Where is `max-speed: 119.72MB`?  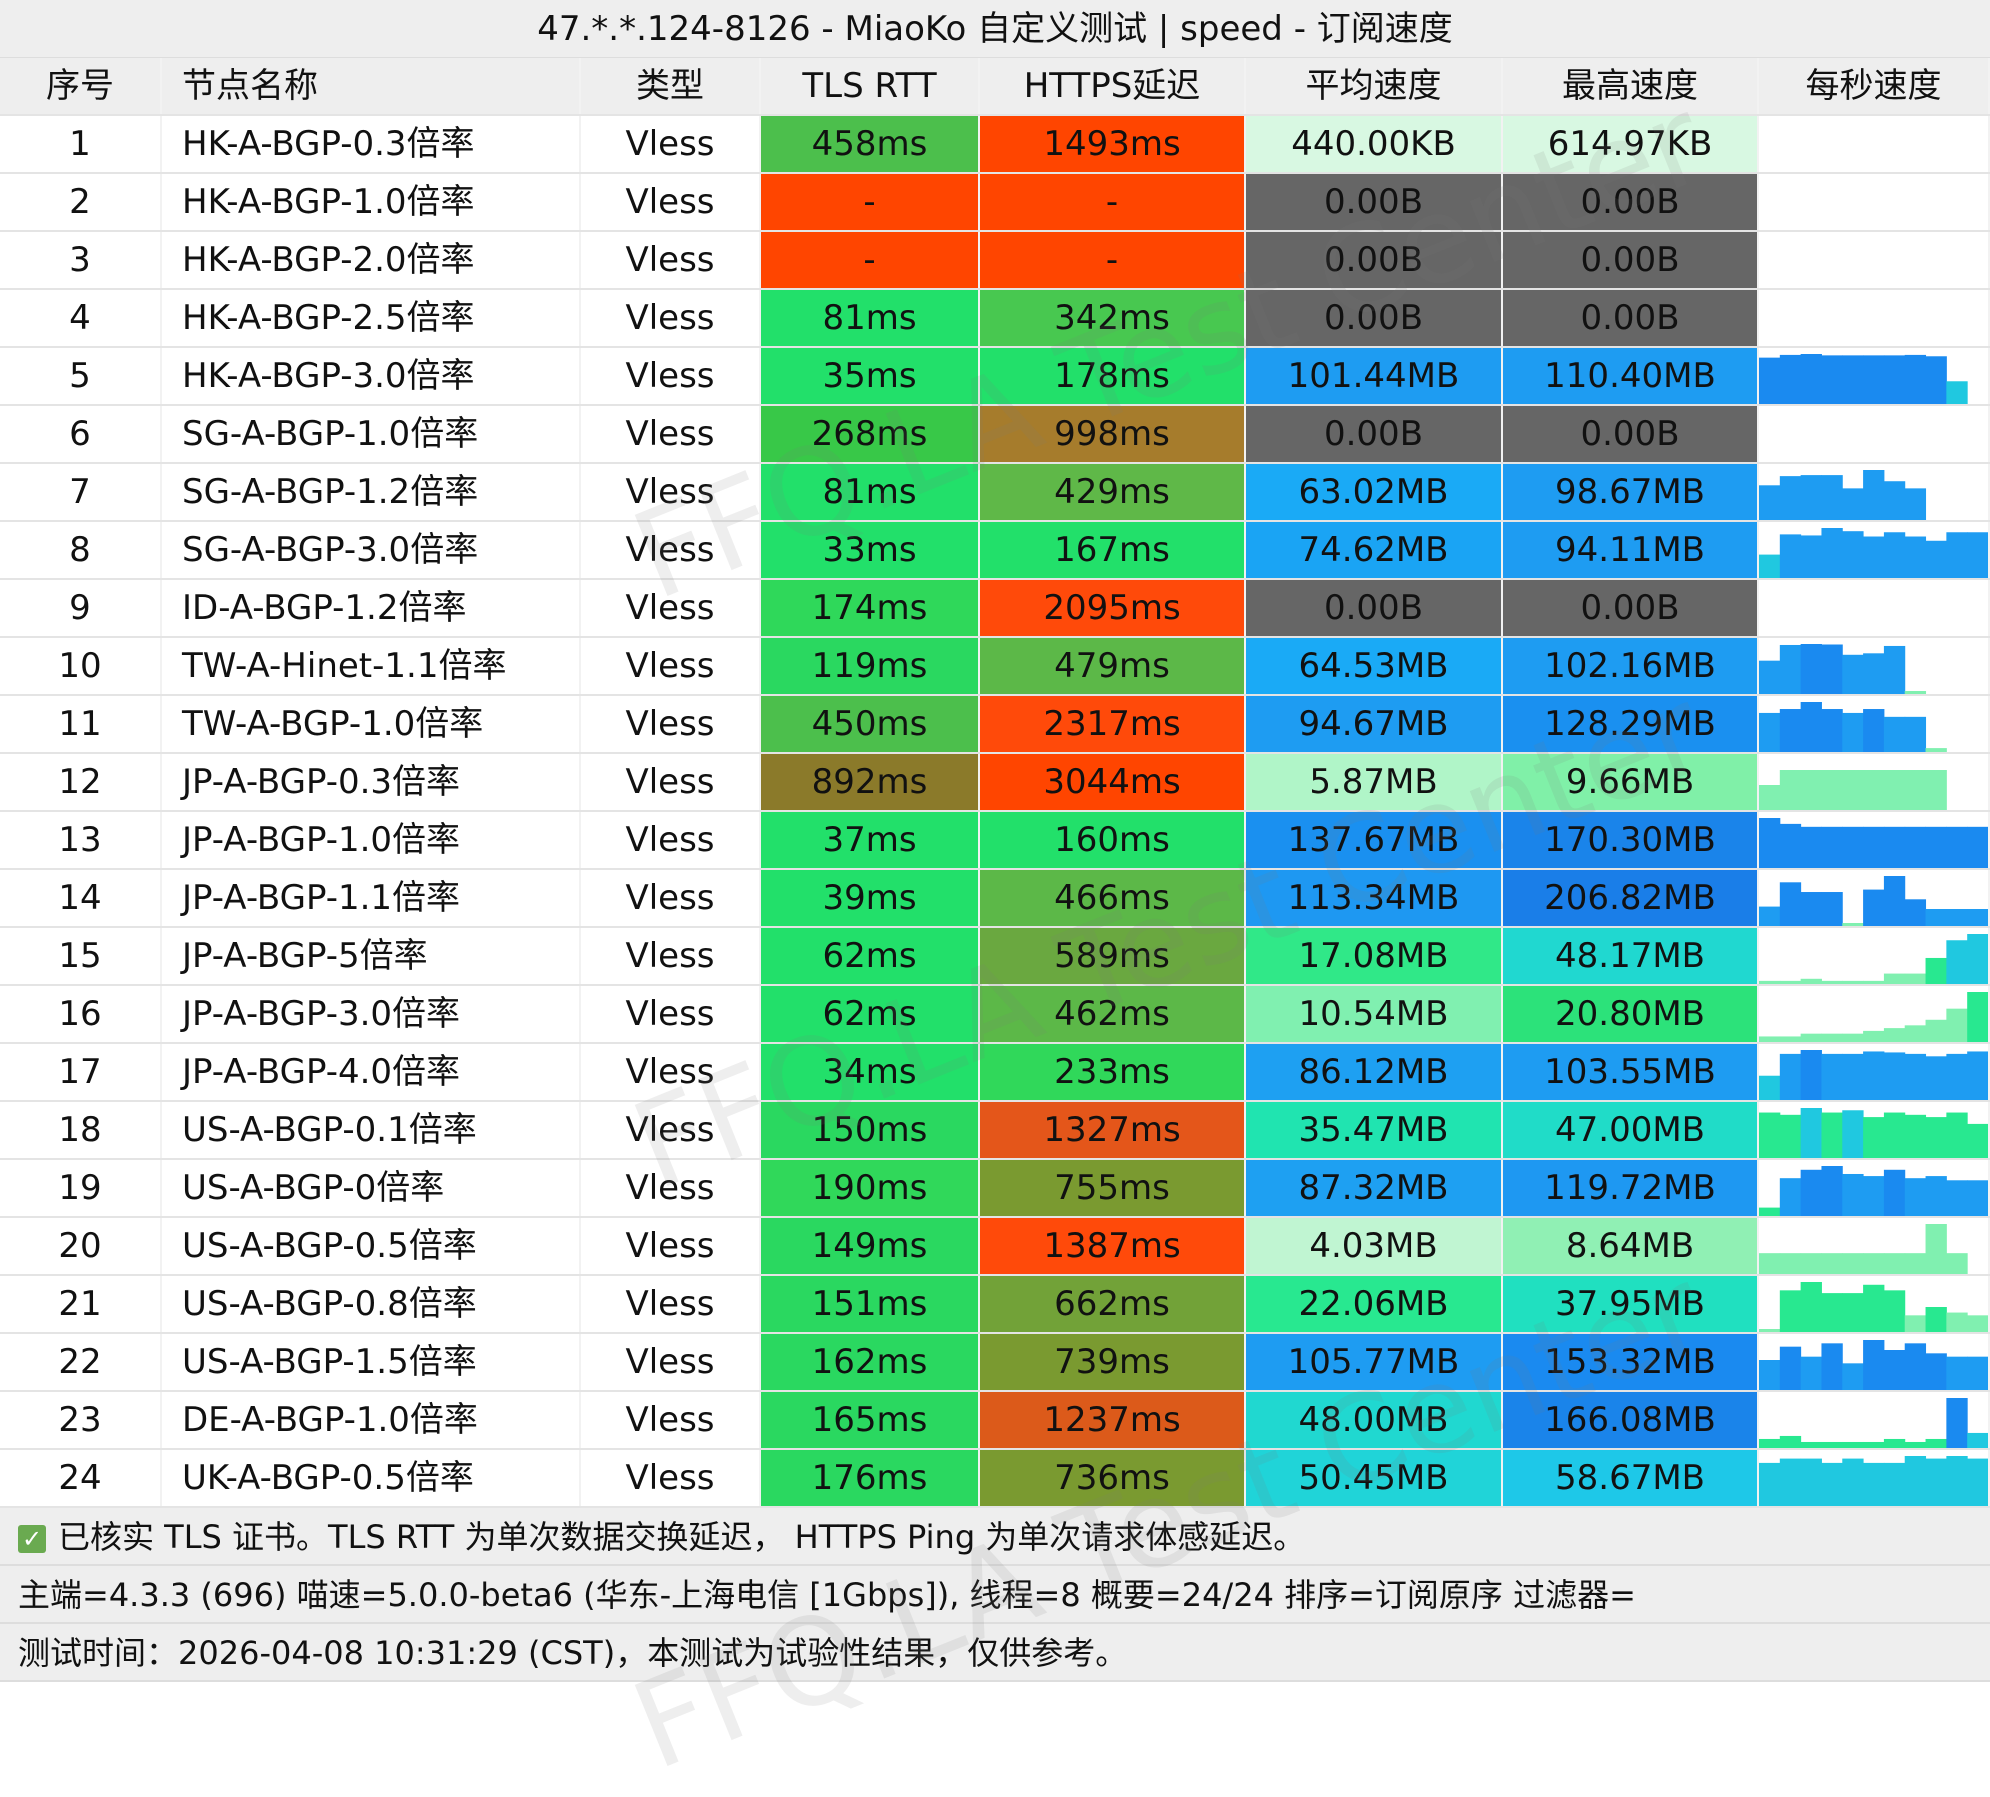 max-speed: 119.72MB is located at coordinates (1631, 1188).